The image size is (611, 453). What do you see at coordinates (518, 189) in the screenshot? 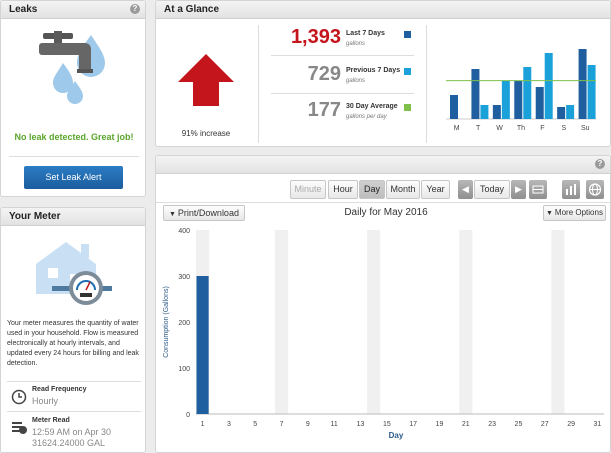
I see `next-button: ▶` at bounding box center [518, 189].